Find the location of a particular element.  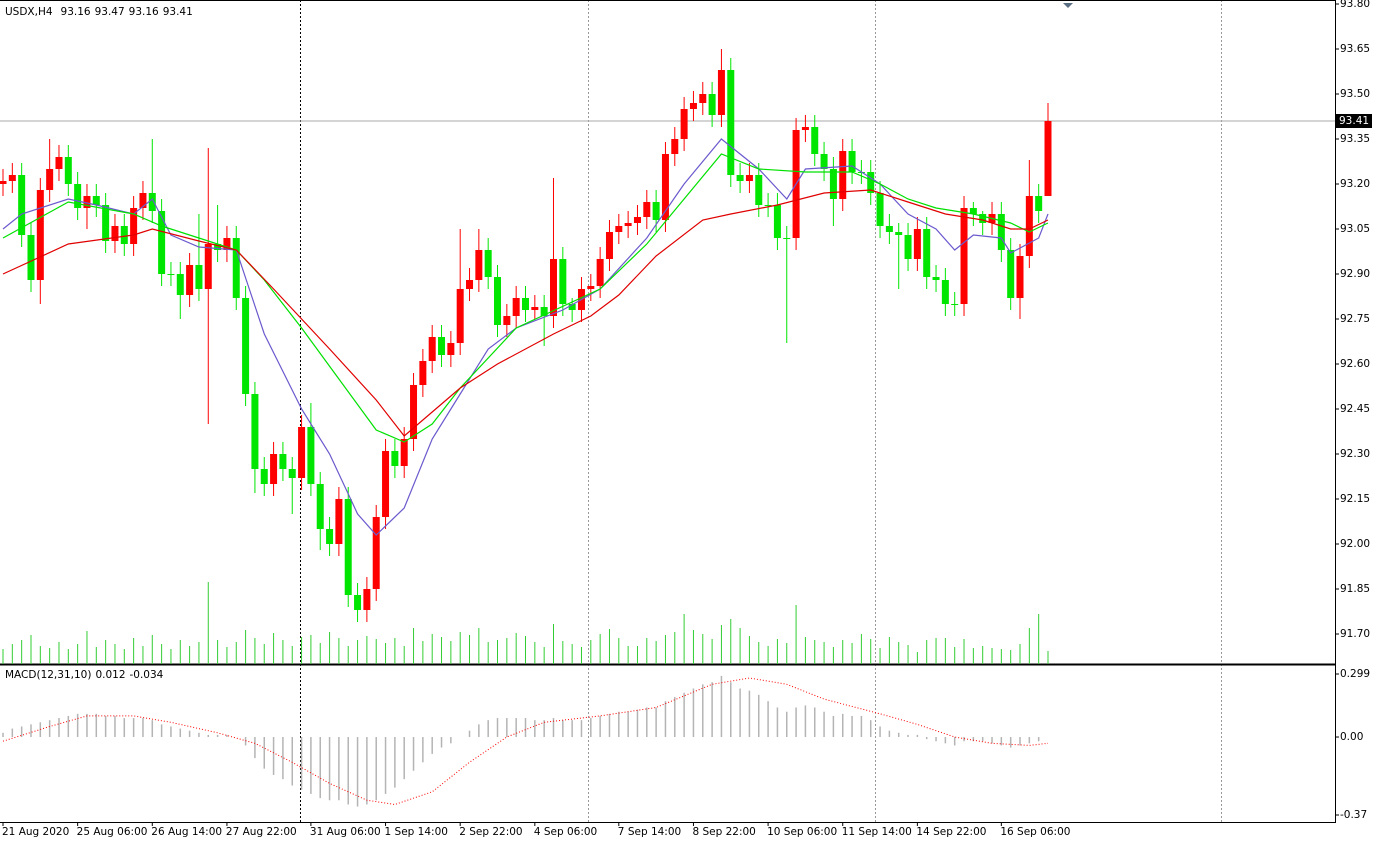

price-box is located at coordinates (1354, 121).